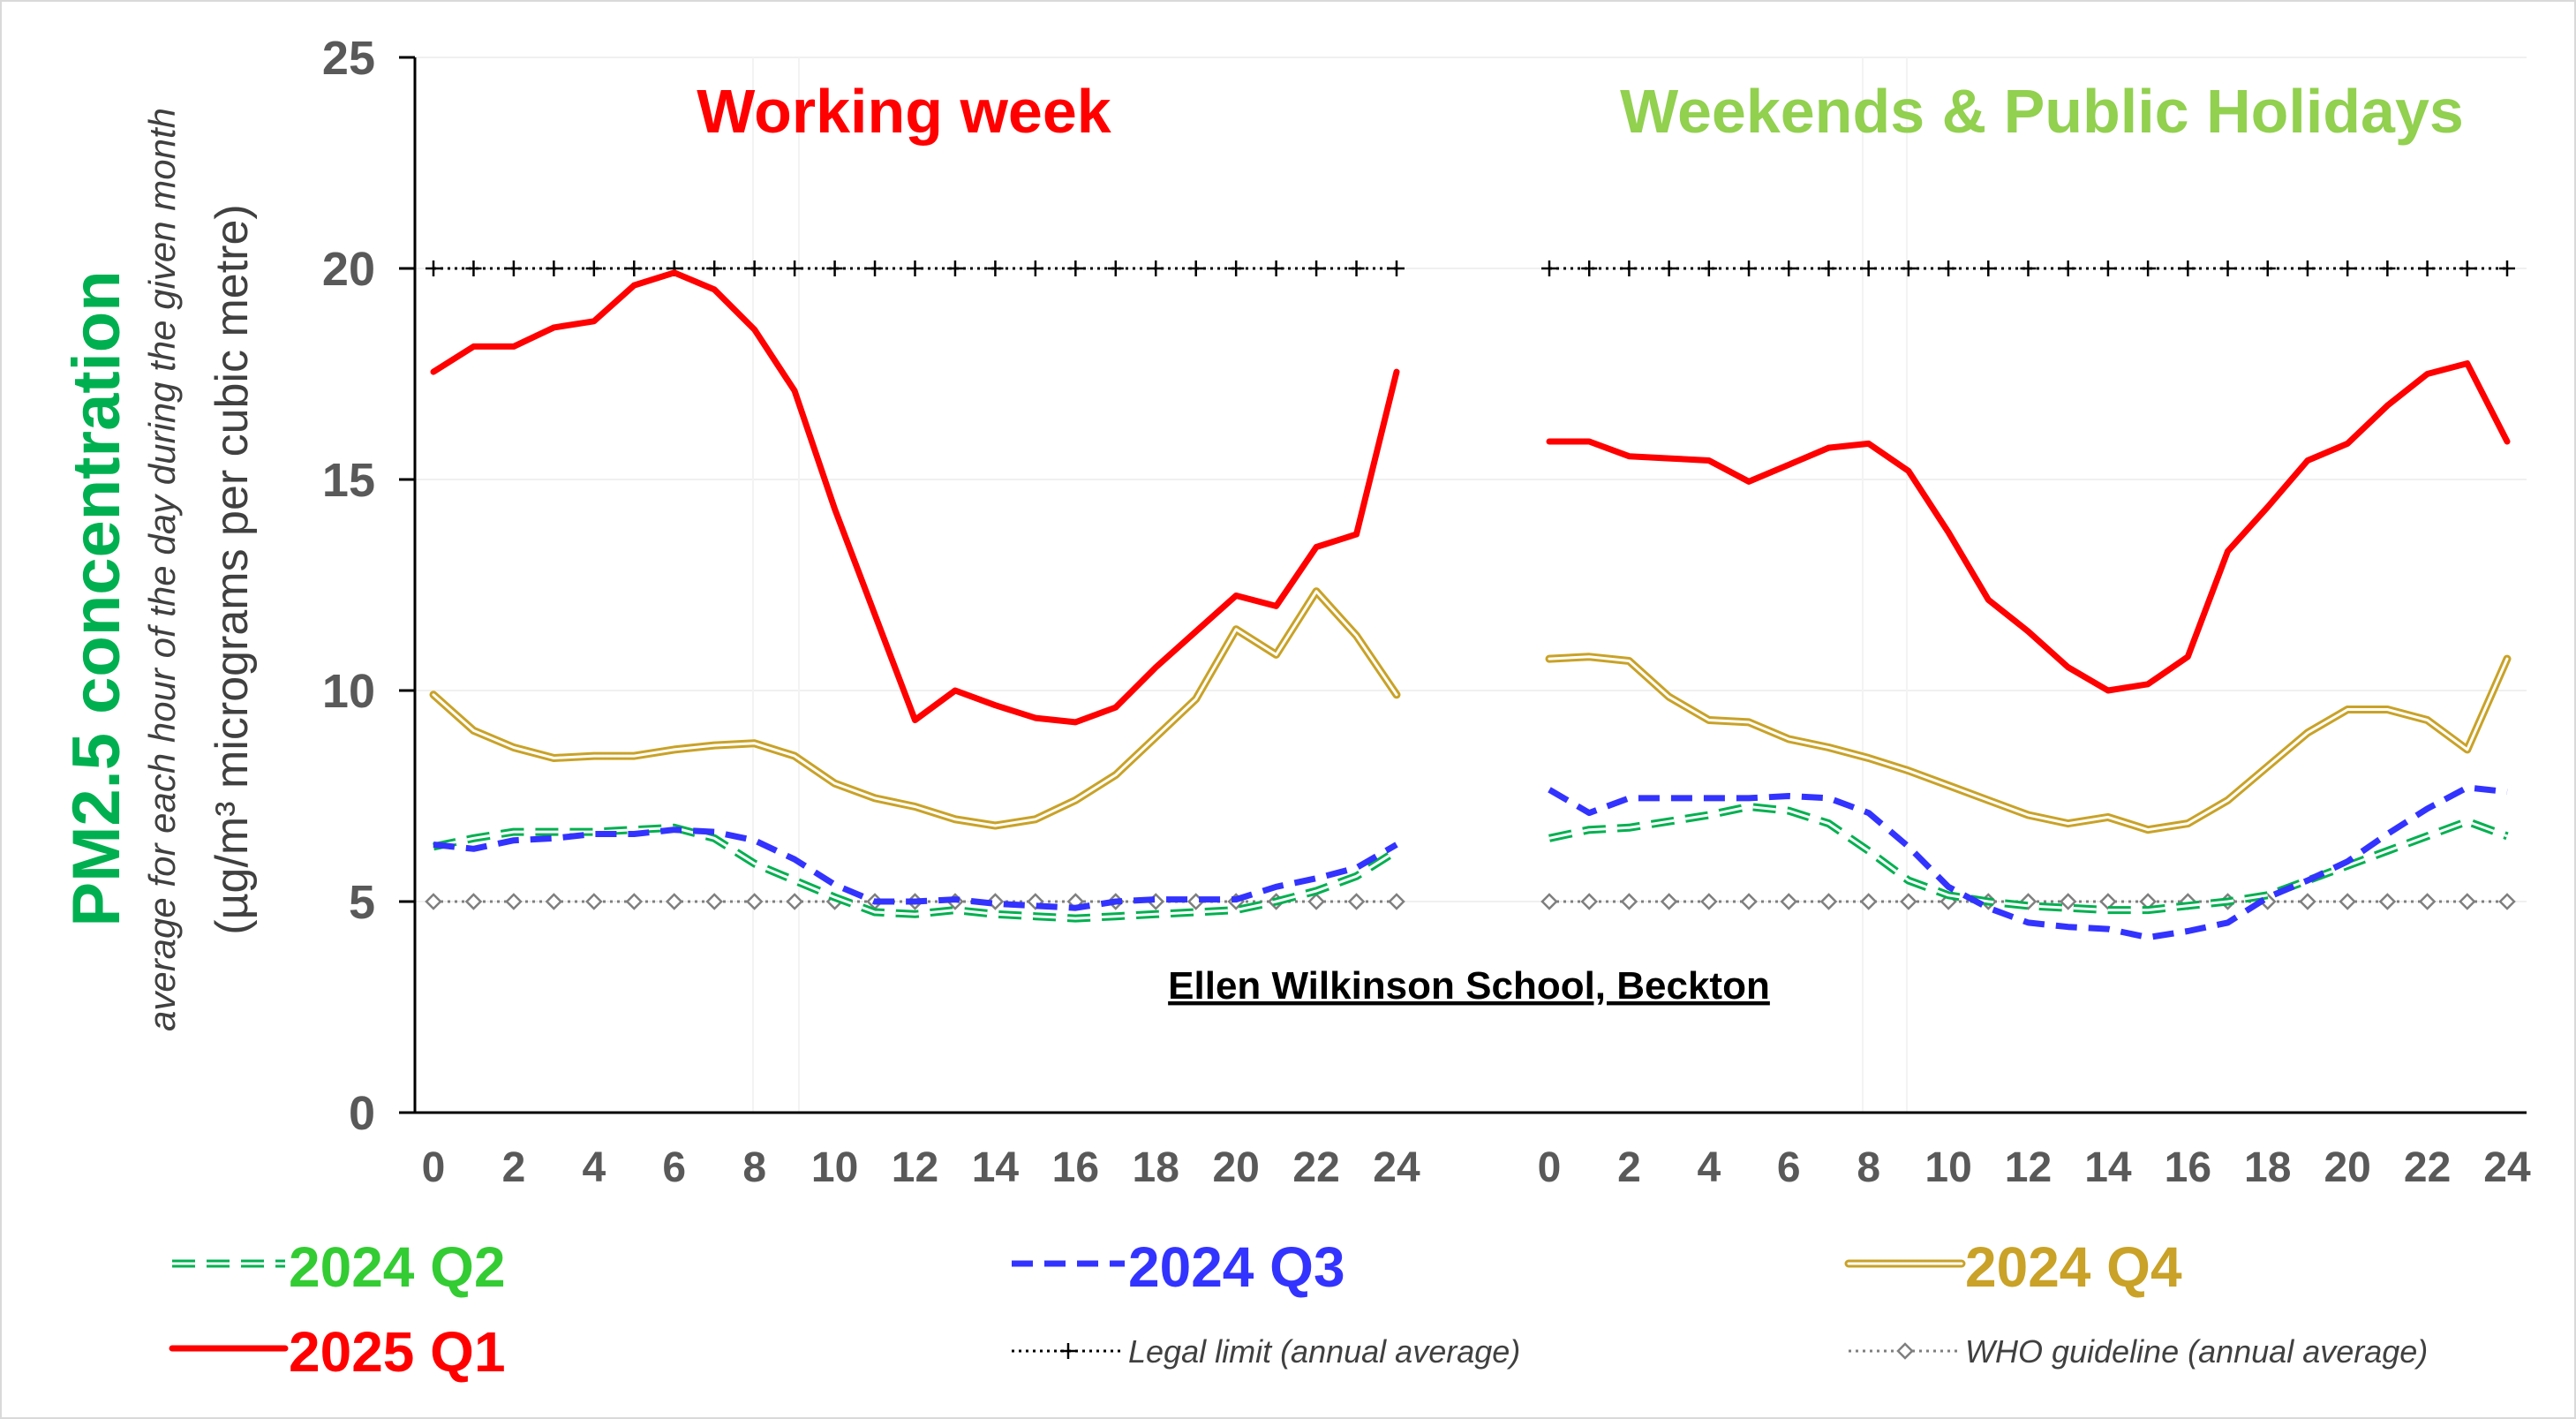  Describe the element at coordinates (338, 1352) in the screenshot. I see `legend-item-2025-q1: 2025 Q1` at that location.